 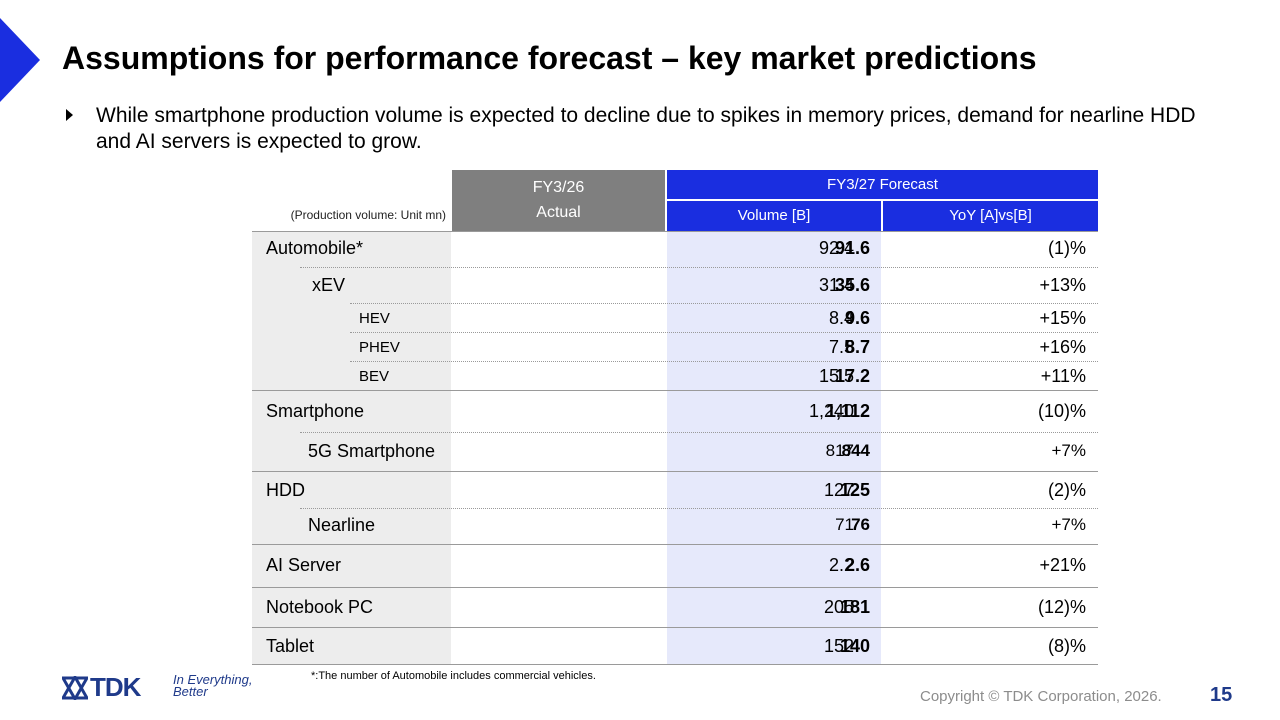 What do you see at coordinates (841, 347) in the screenshot?
I see `actual-value: 7.5` at bounding box center [841, 347].